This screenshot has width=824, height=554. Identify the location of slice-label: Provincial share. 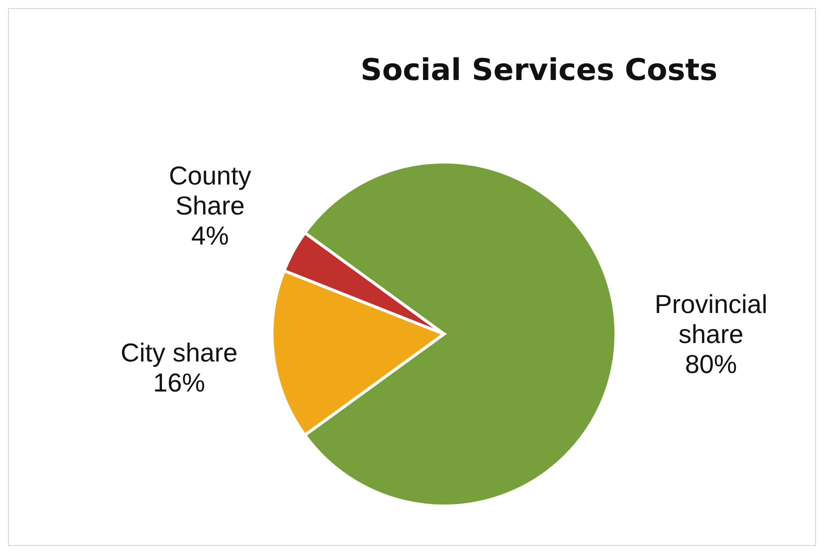
(711, 319).